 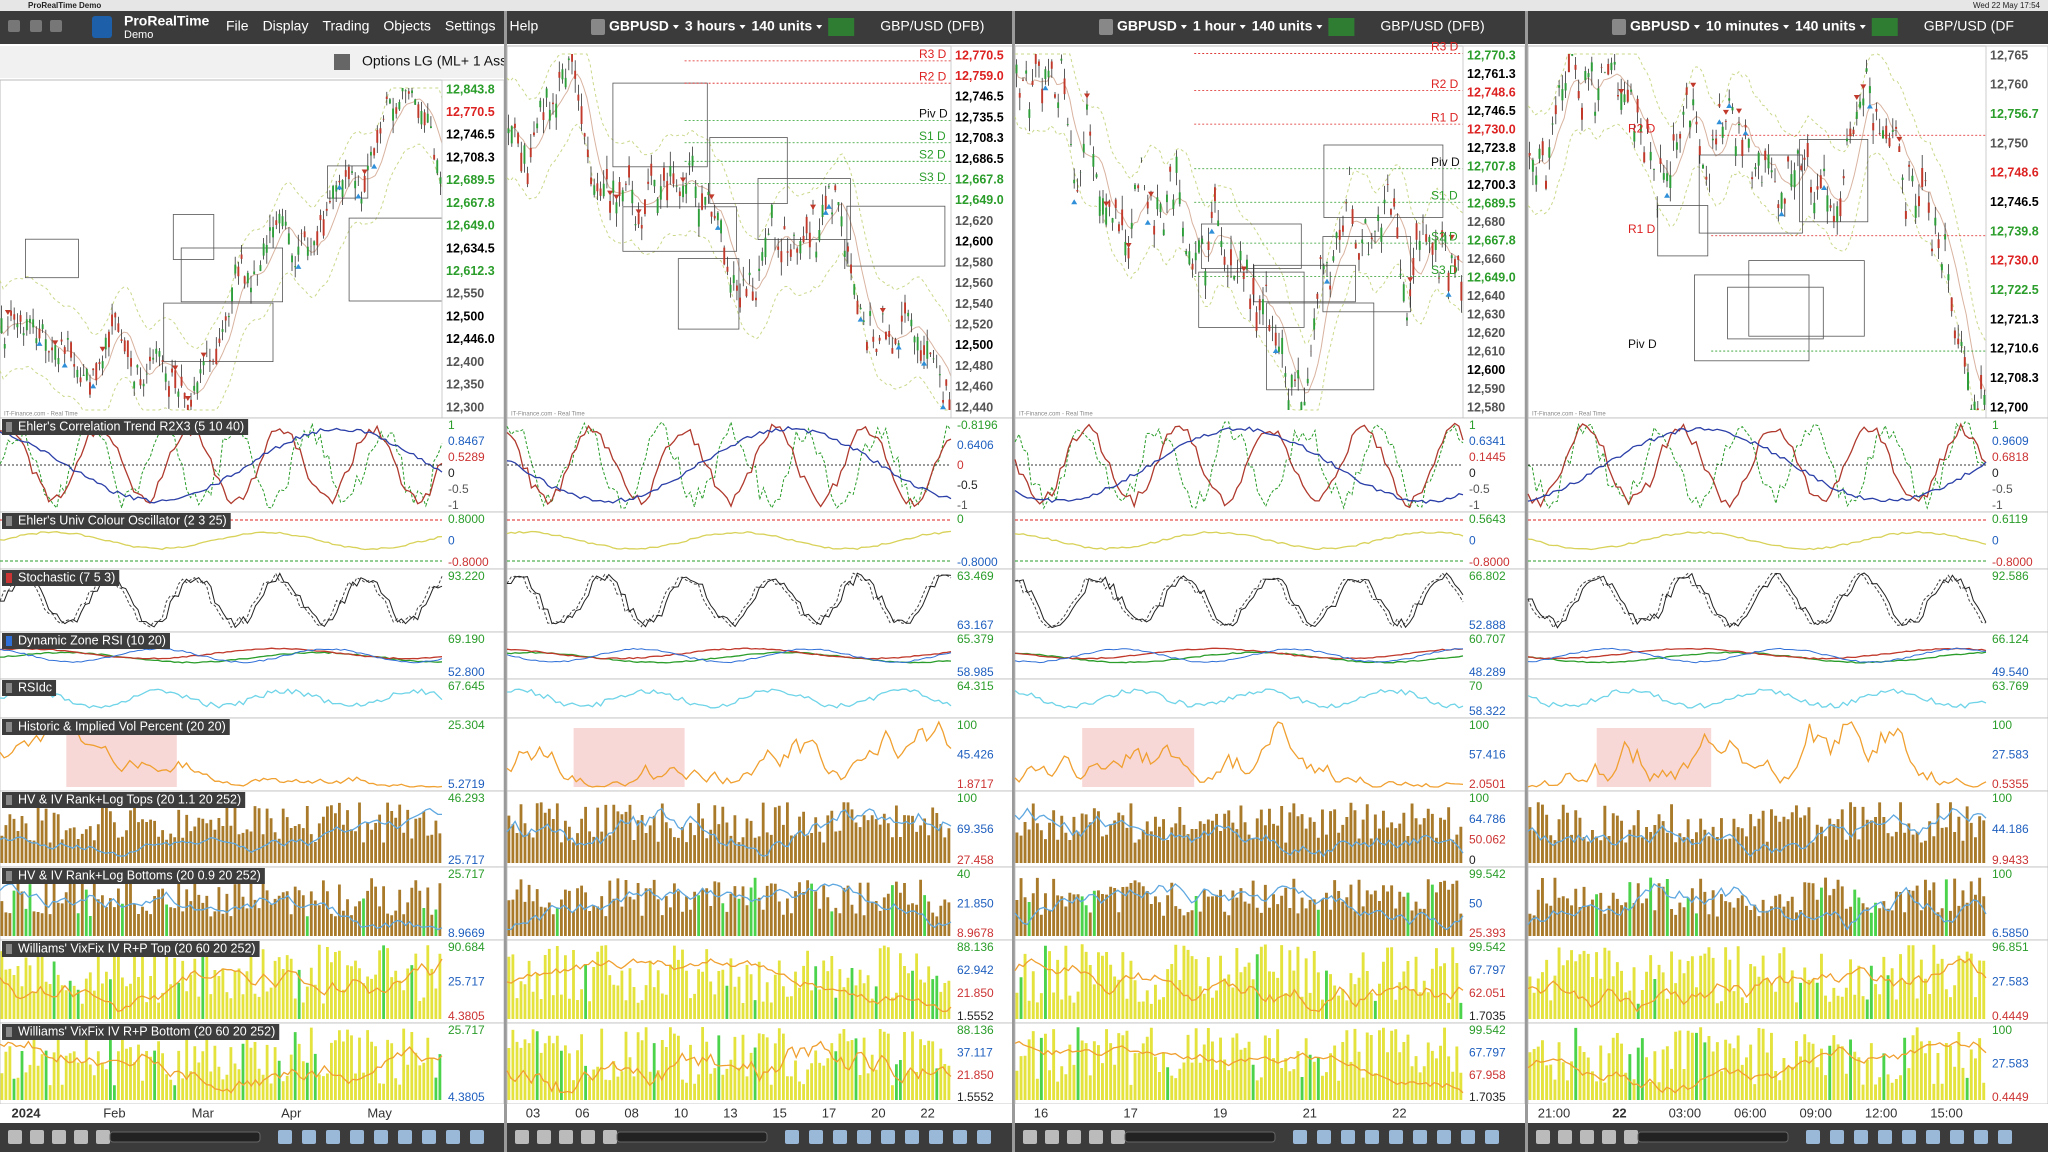 What do you see at coordinates (406, 26) in the screenshot?
I see `menu-item: Objects` at bounding box center [406, 26].